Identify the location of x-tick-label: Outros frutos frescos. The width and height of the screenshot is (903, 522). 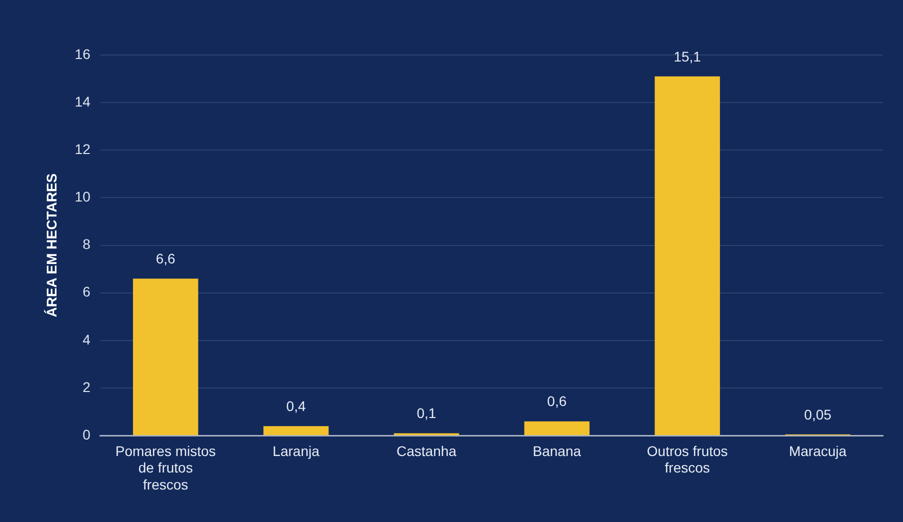
(687, 459).